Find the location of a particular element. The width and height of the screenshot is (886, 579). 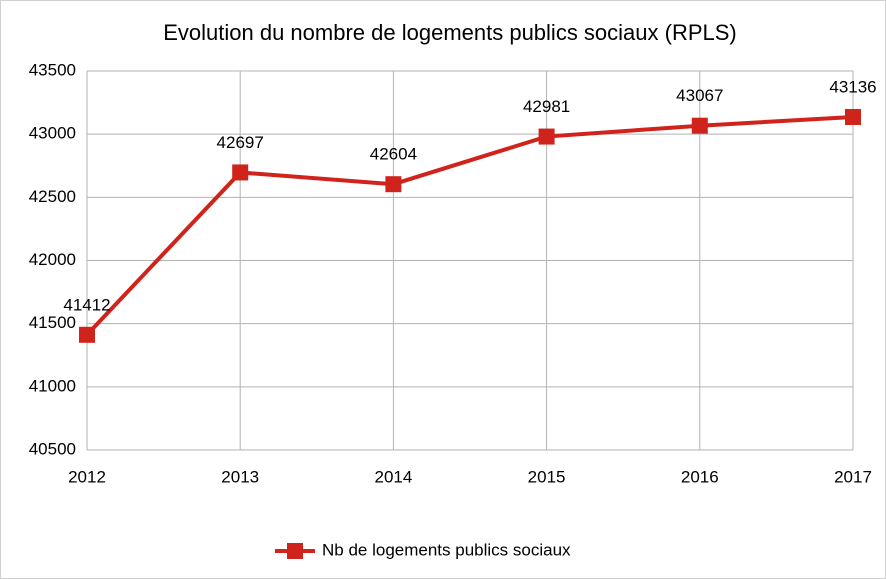

legend-marker is located at coordinates (295, 551).